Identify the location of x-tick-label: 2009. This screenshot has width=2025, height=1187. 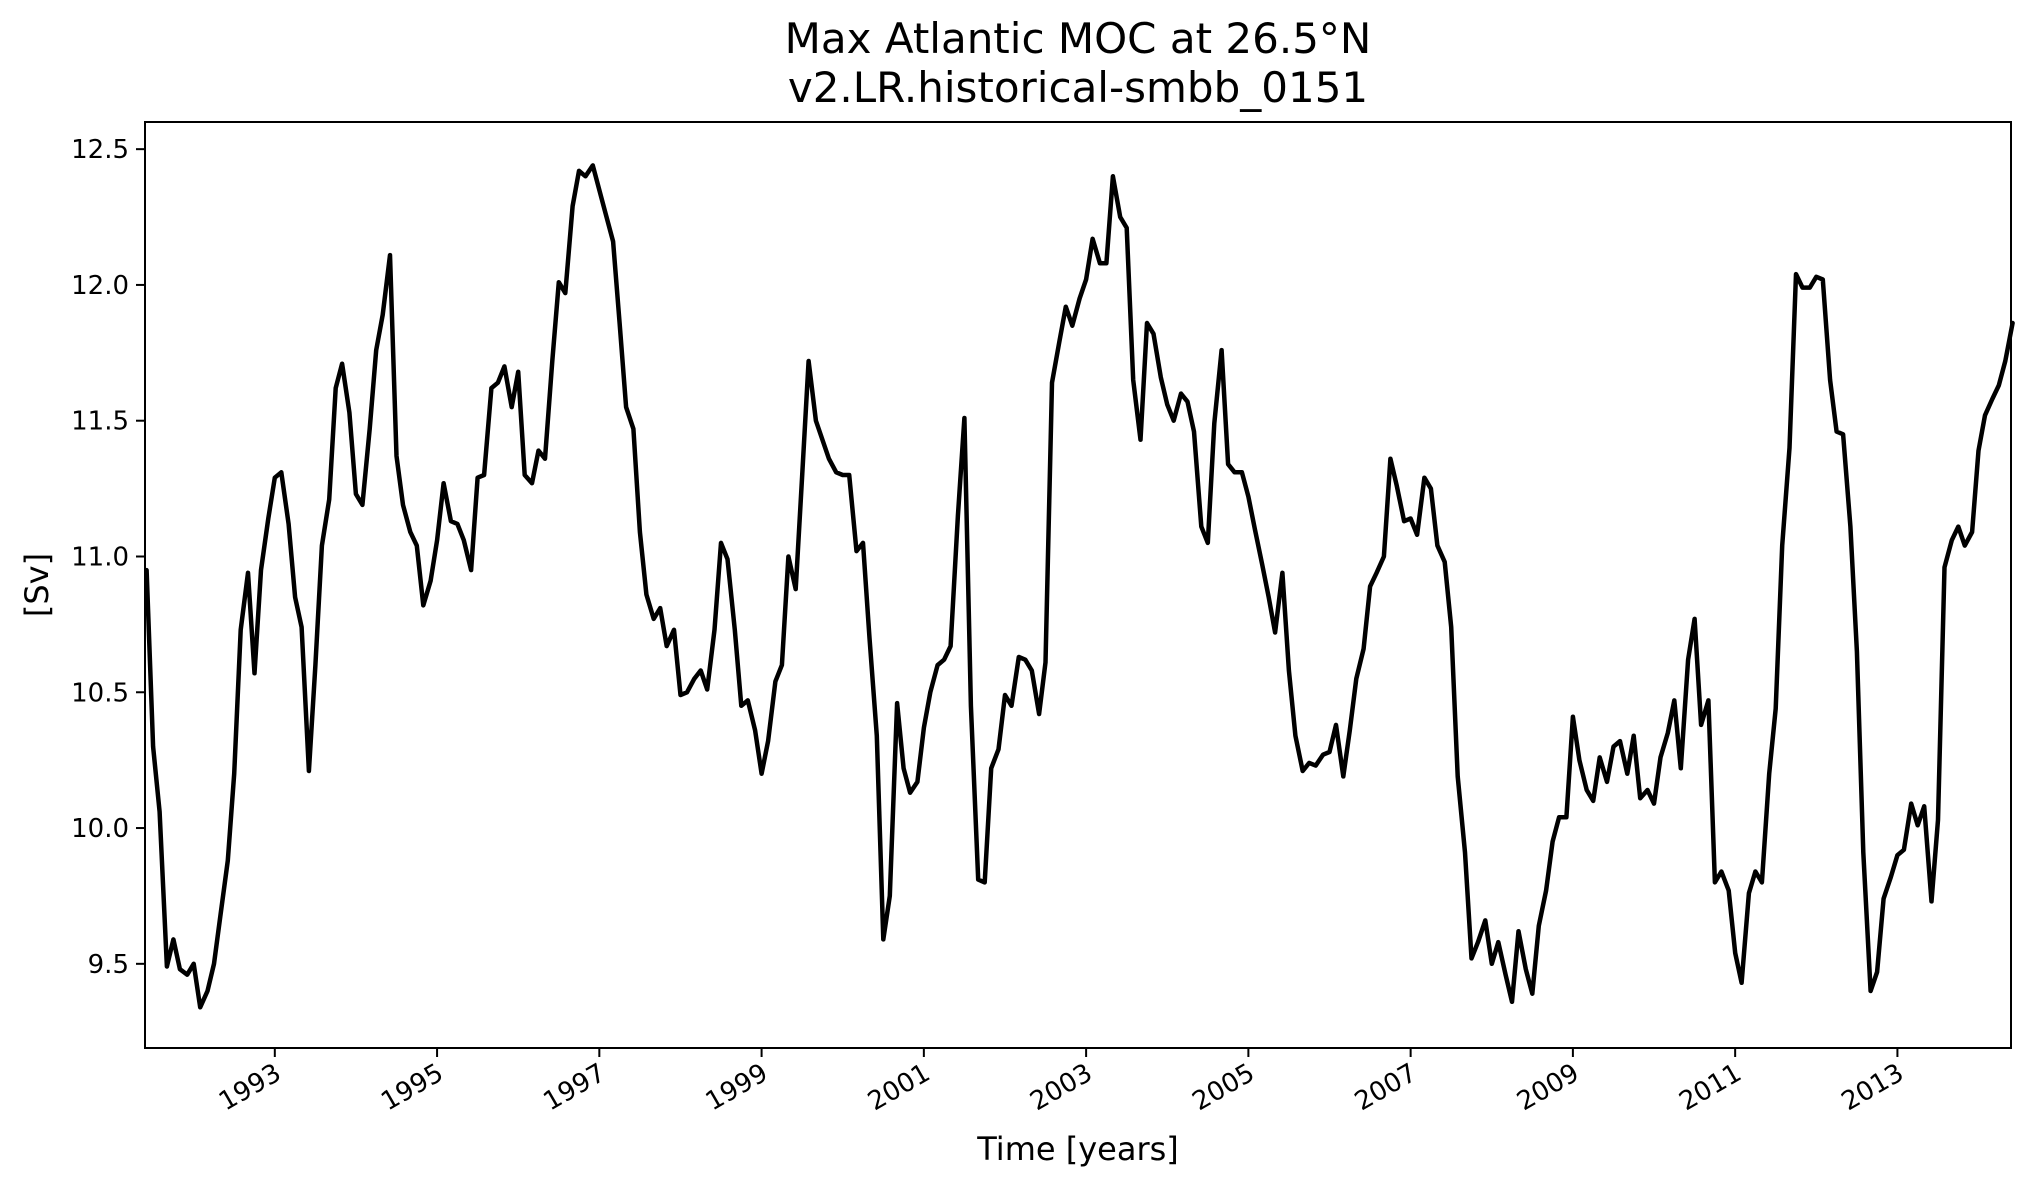
(1548, 1087).